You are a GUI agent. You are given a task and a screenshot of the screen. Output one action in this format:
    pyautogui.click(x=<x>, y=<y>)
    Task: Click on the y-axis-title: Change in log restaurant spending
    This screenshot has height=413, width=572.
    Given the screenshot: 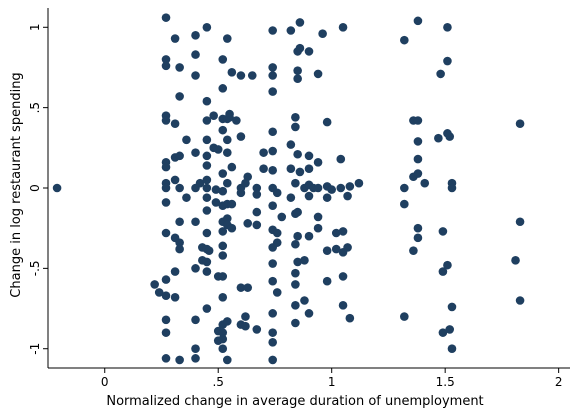 What is the action you would take?
    pyautogui.click(x=16, y=184)
    